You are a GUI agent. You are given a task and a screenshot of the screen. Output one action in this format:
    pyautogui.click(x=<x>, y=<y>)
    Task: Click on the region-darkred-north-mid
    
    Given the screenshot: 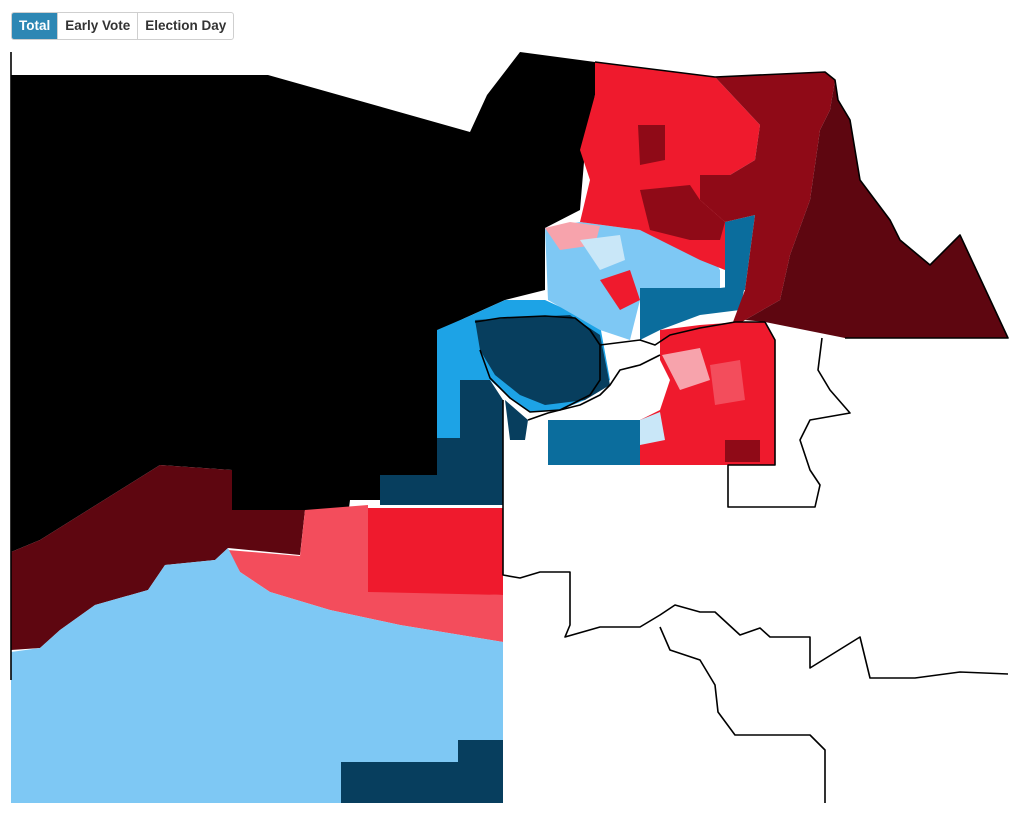 What is the action you would take?
    pyautogui.click(x=682, y=212)
    